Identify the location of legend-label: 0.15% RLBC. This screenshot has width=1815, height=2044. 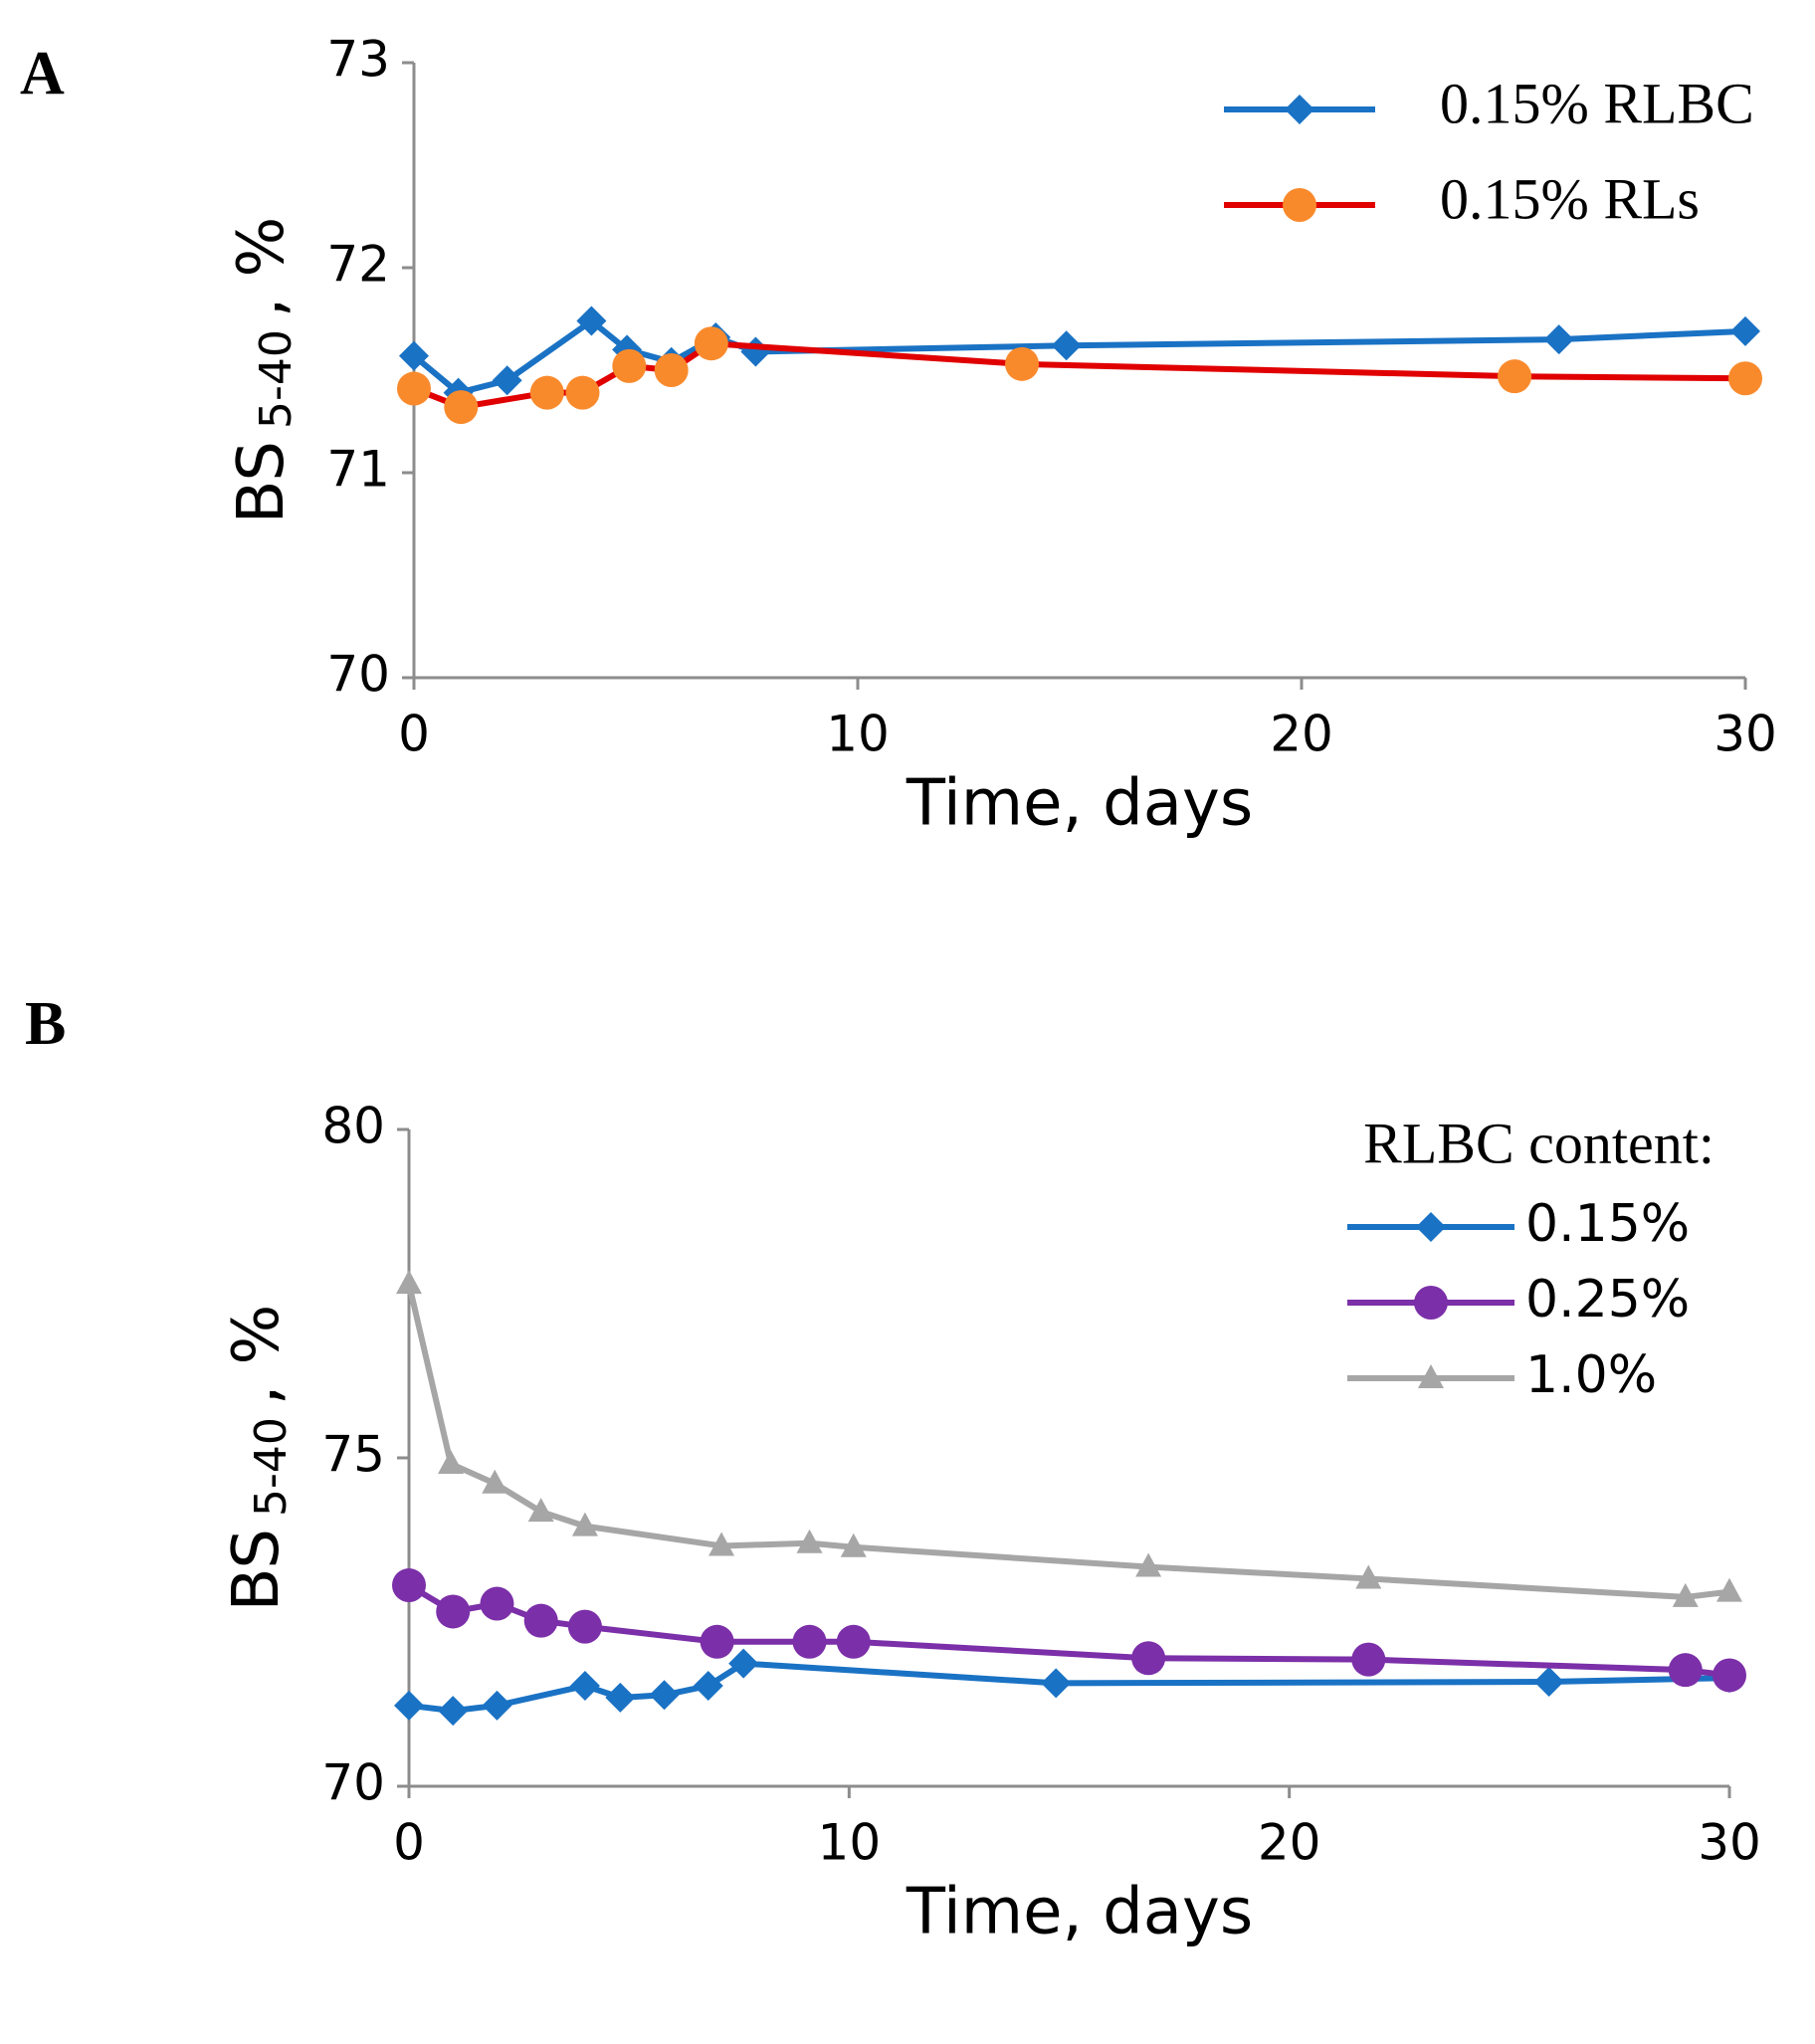
(1597, 103).